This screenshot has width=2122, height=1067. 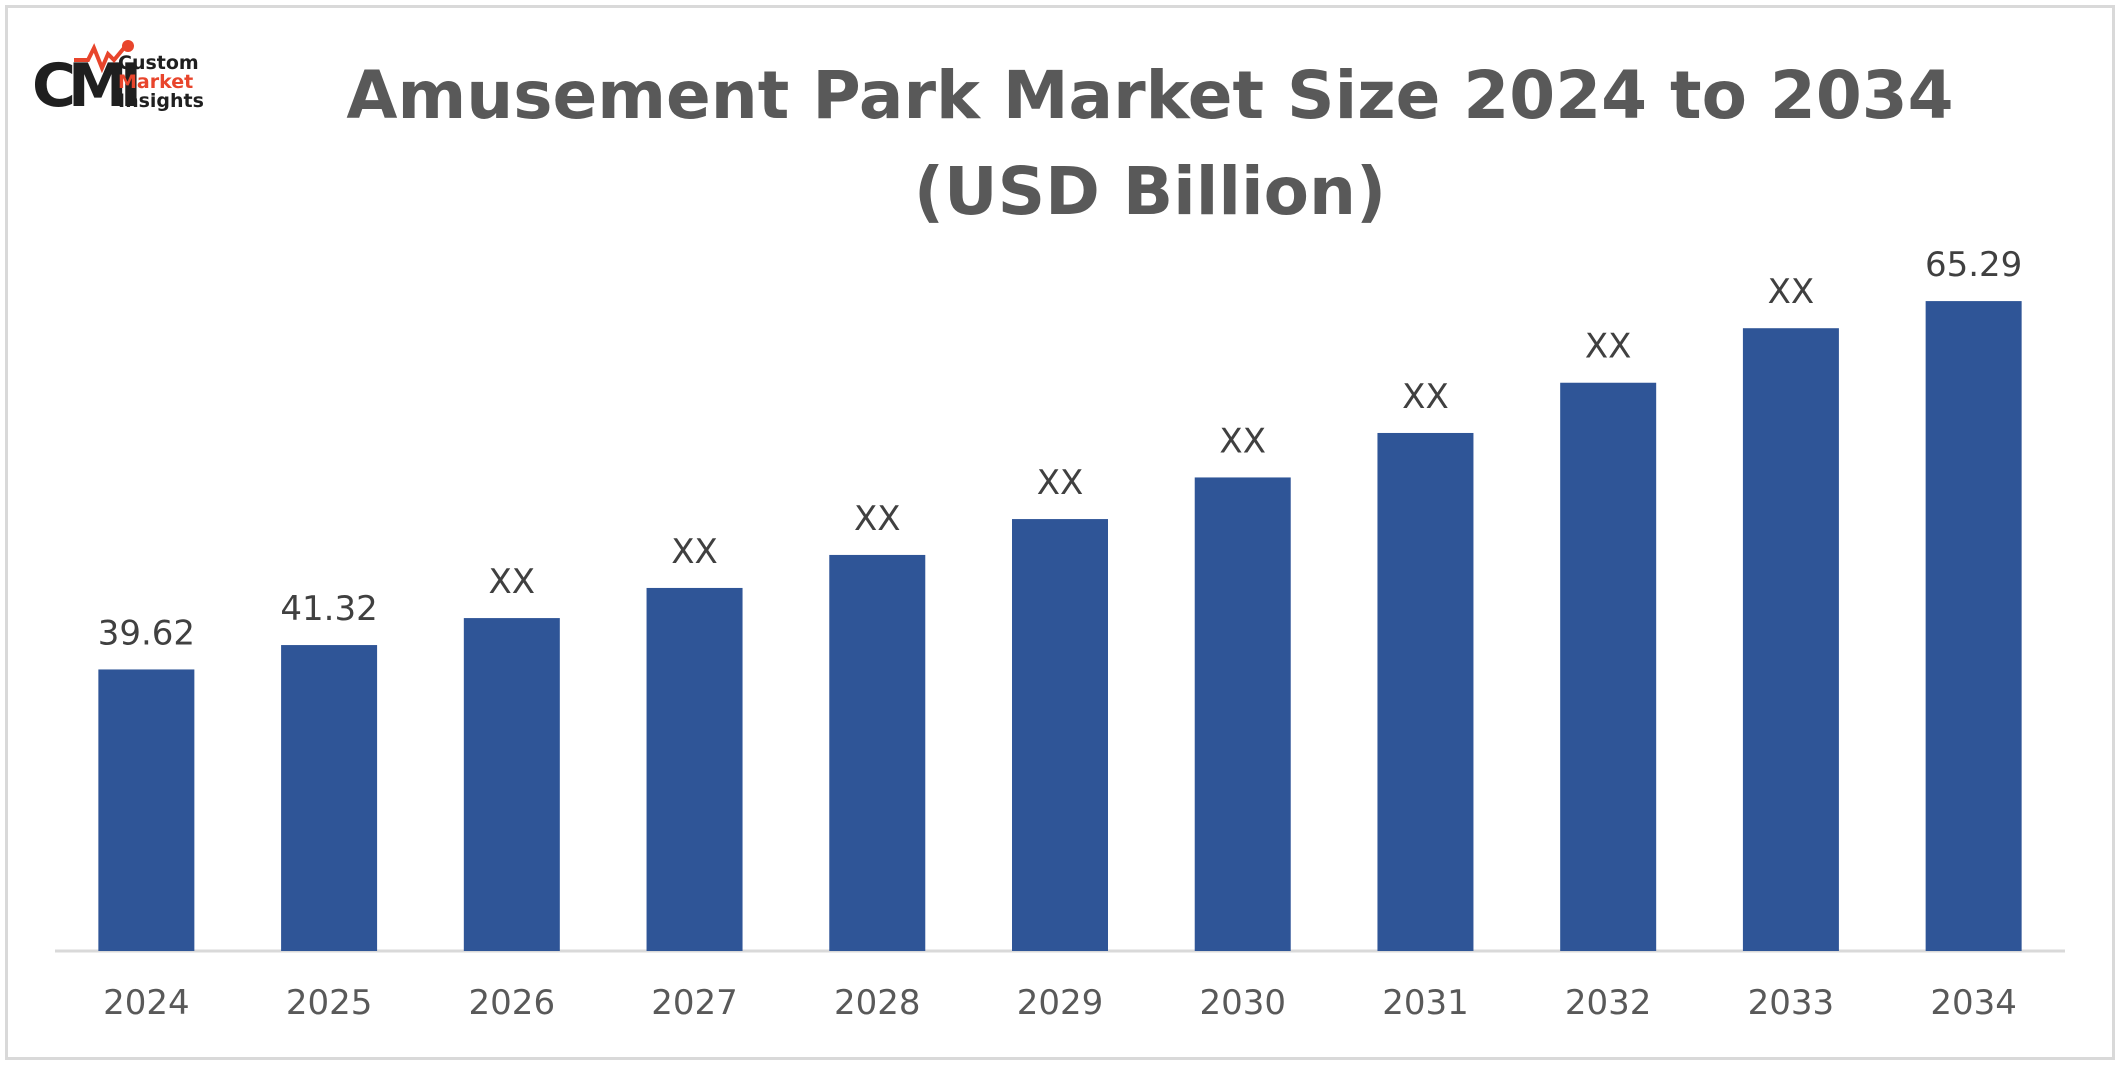 I want to click on data-label-2033: XX, so click(x=1791, y=292).